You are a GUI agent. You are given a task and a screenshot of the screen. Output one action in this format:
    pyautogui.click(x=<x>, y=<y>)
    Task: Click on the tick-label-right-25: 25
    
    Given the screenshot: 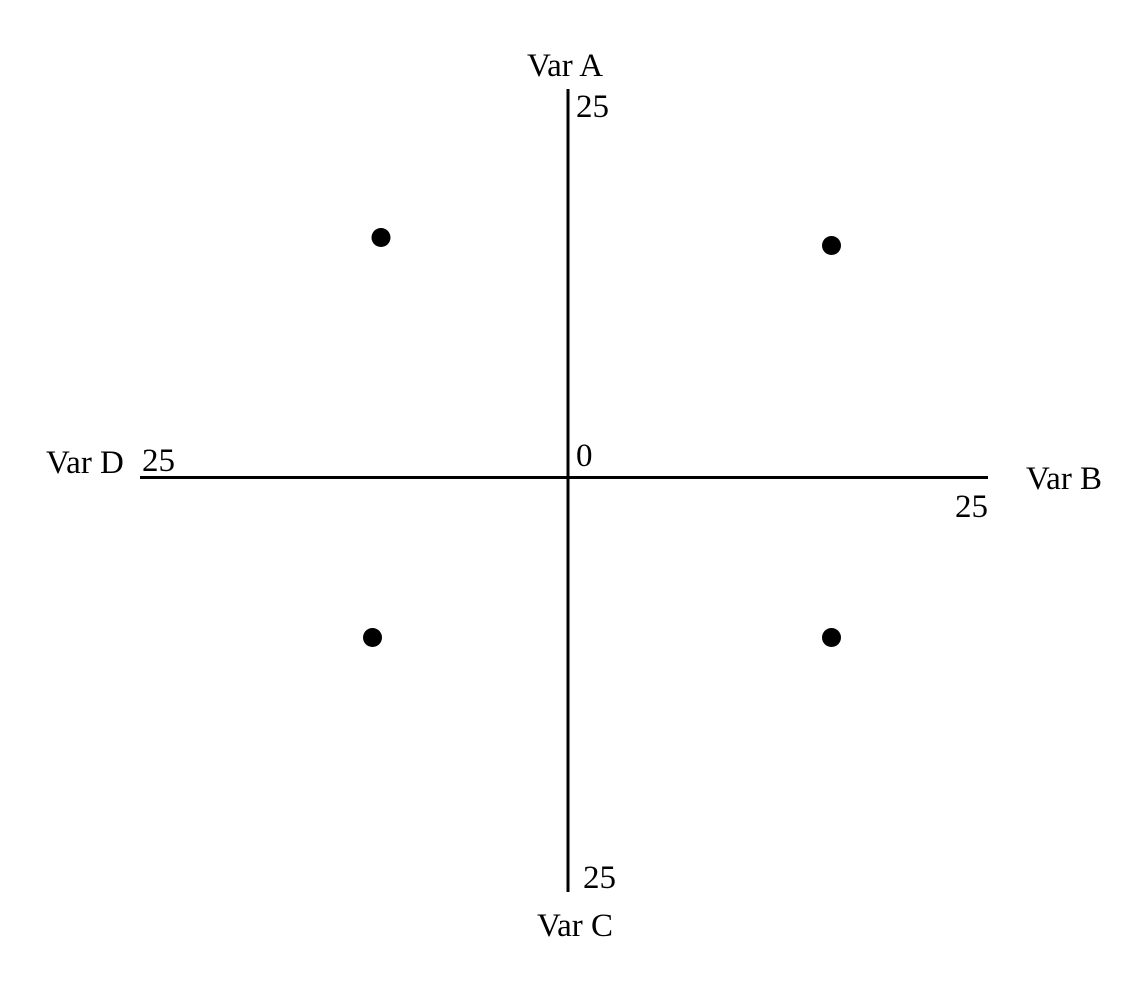 What is the action you would take?
    pyautogui.click(x=971, y=507)
    